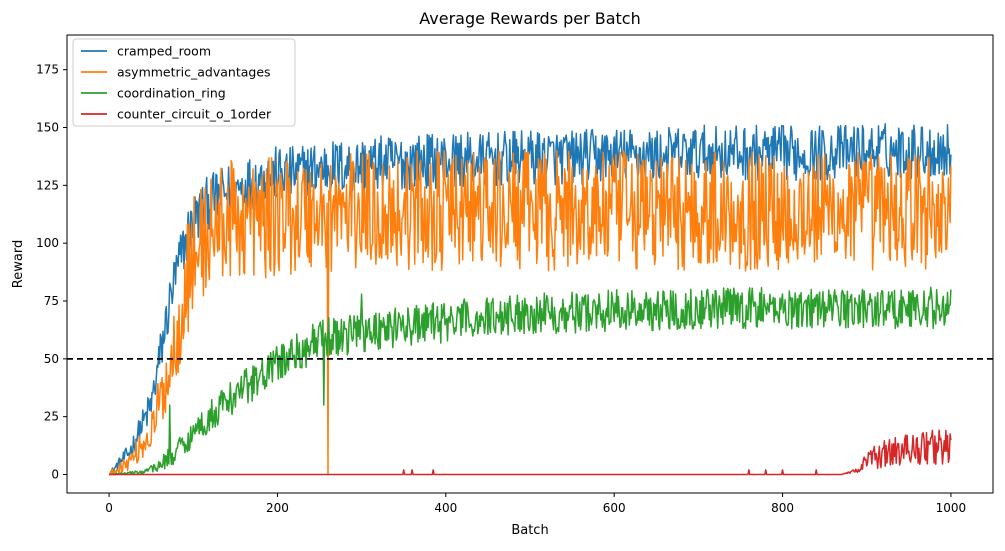 The height and width of the screenshot is (551, 1005). What do you see at coordinates (529, 530) in the screenshot?
I see `x-axis-label: Batch` at bounding box center [529, 530].